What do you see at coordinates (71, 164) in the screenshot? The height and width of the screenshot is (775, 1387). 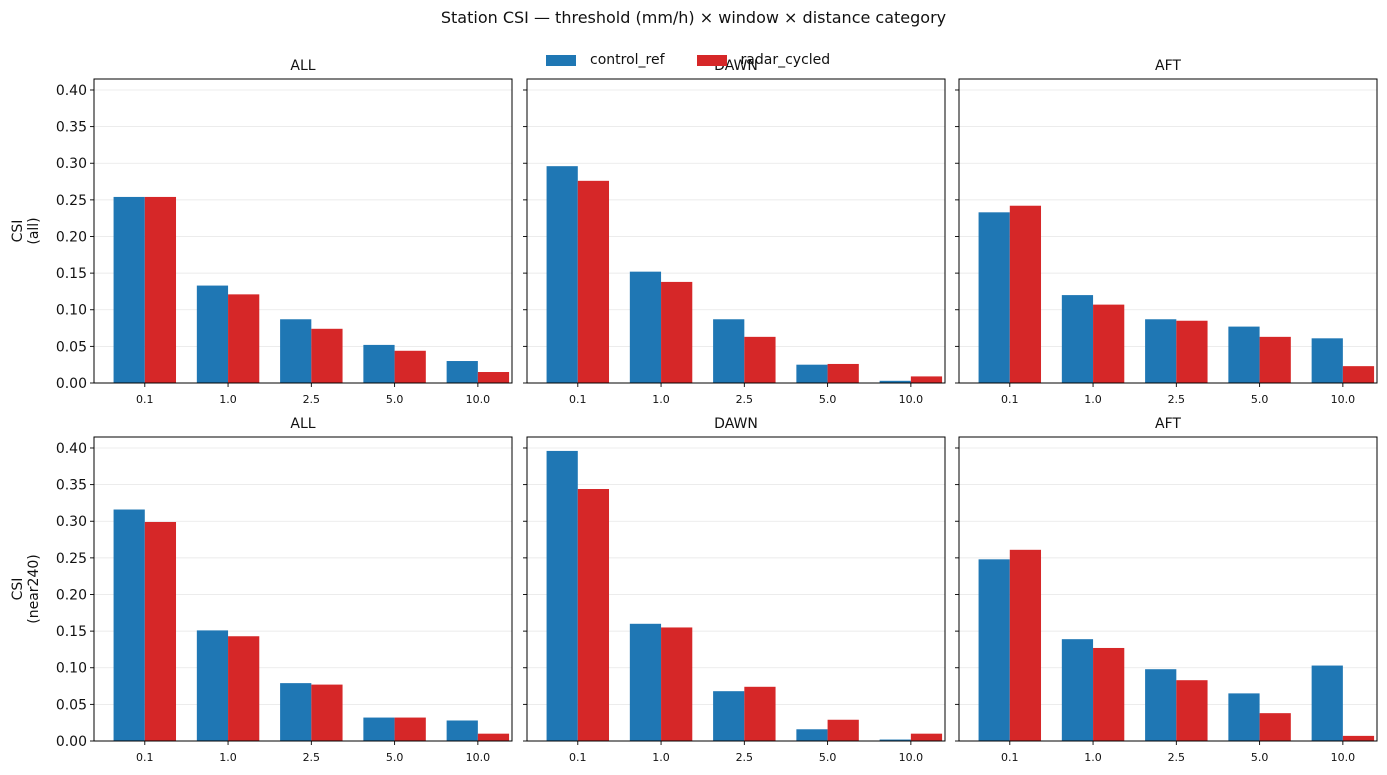 I see `y-tick-label: 0.30` at bounding box center [71, 164].